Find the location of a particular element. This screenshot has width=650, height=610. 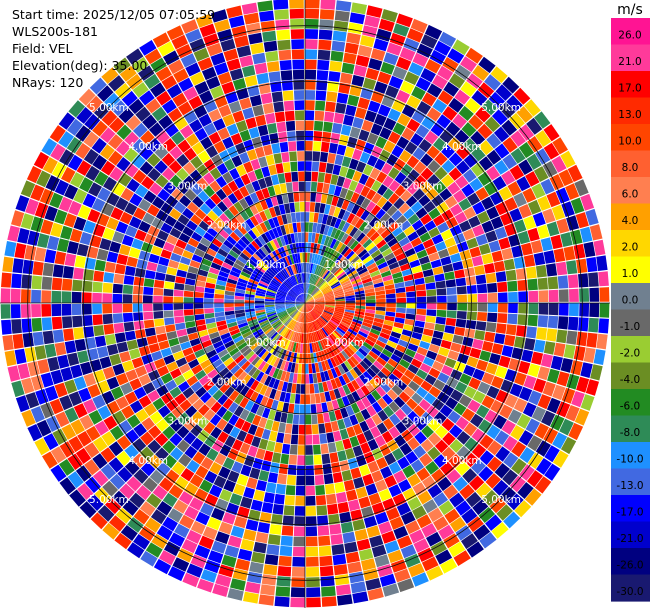

colorbar-label: -10.0 is located at coordinates (629, 460).